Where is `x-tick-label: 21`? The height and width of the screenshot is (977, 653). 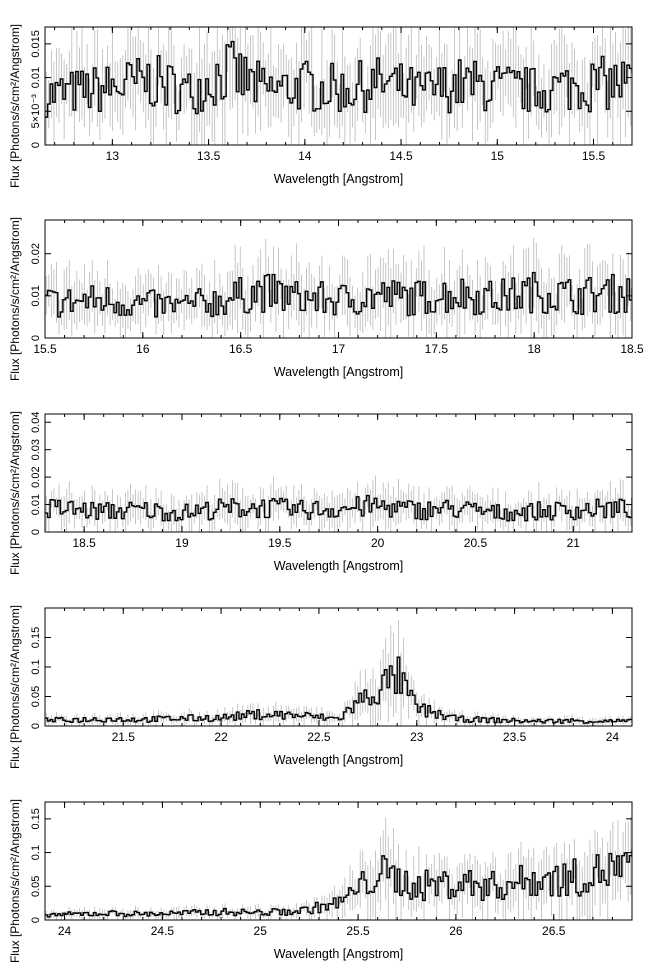
x-tick-label: 21 is located at coordinates (574, 543).